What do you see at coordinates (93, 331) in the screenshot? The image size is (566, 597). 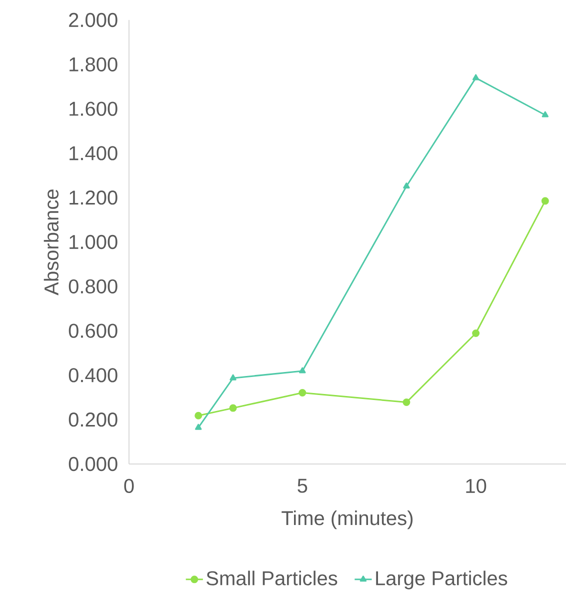 I see `y-tick-label: 0.600` at bounding box center [93, 331].